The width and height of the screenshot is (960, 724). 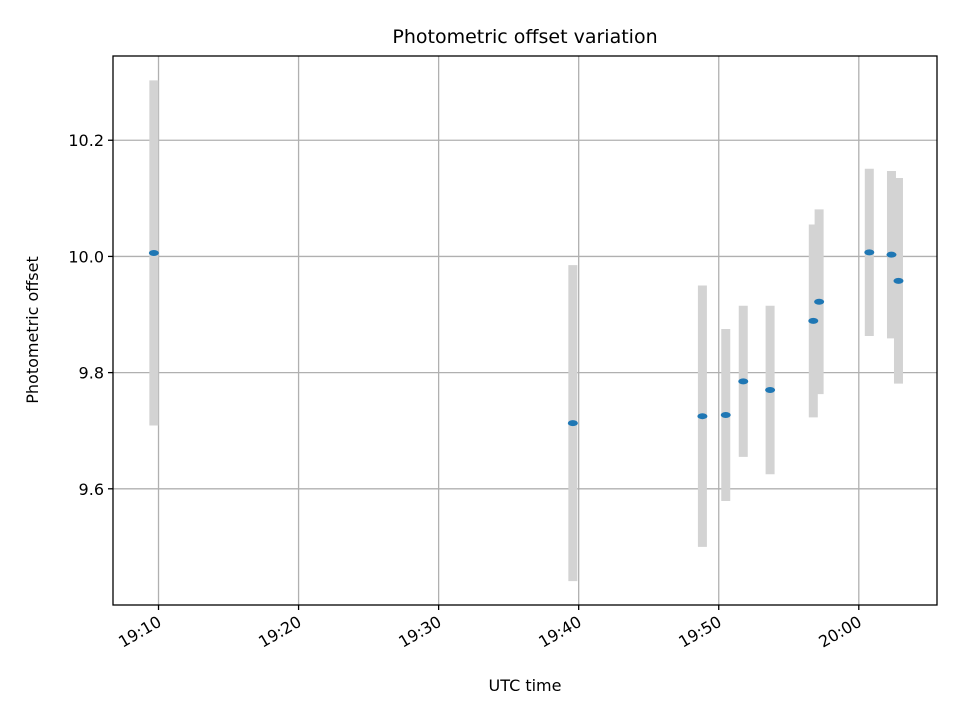 What do you see at coordinates (699, 632) in the screenshot?
I see `x-tick-label: 19:50` at bounding box center [699, 632].